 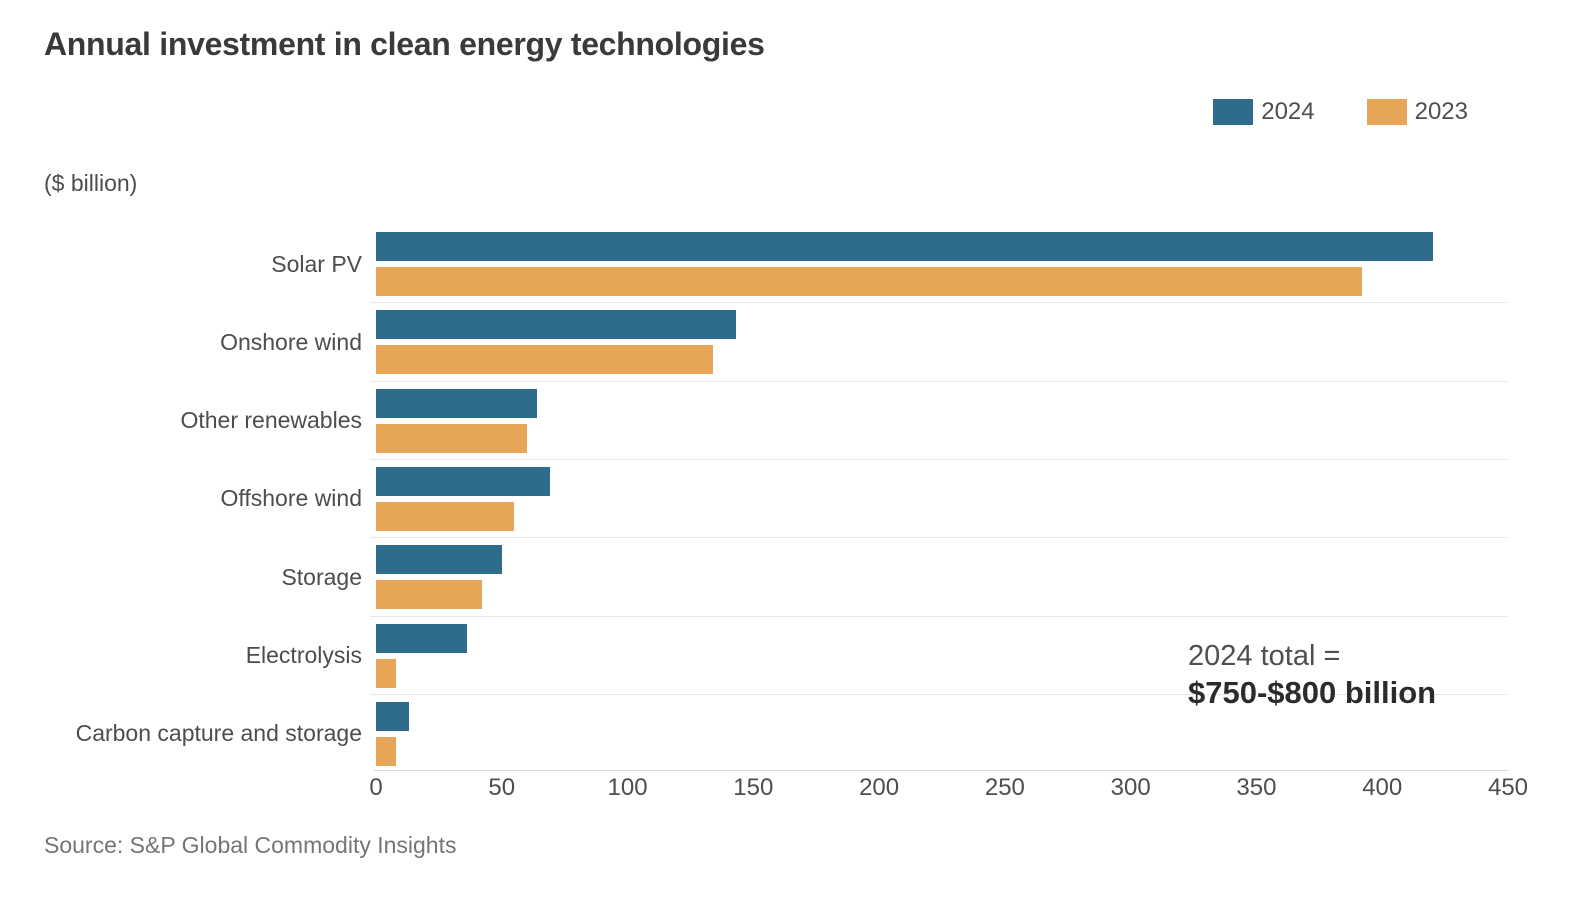 What do you see at coordinates (1508, 787) in the screenshot?
I see `x-tick-label: 450` at bounding box center [1508, 787].